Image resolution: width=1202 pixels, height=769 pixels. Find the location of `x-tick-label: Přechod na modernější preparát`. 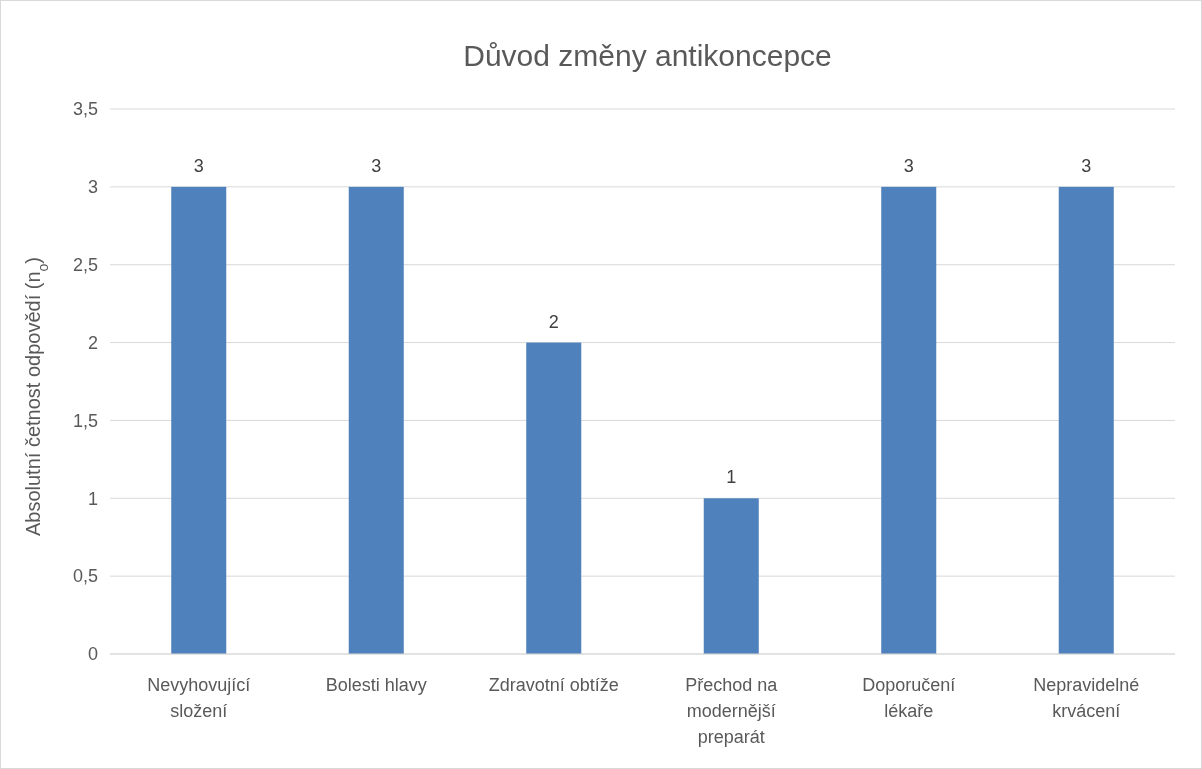

x-tick-label: Přechod na modernější preparát is located at coordinates (732, 711).